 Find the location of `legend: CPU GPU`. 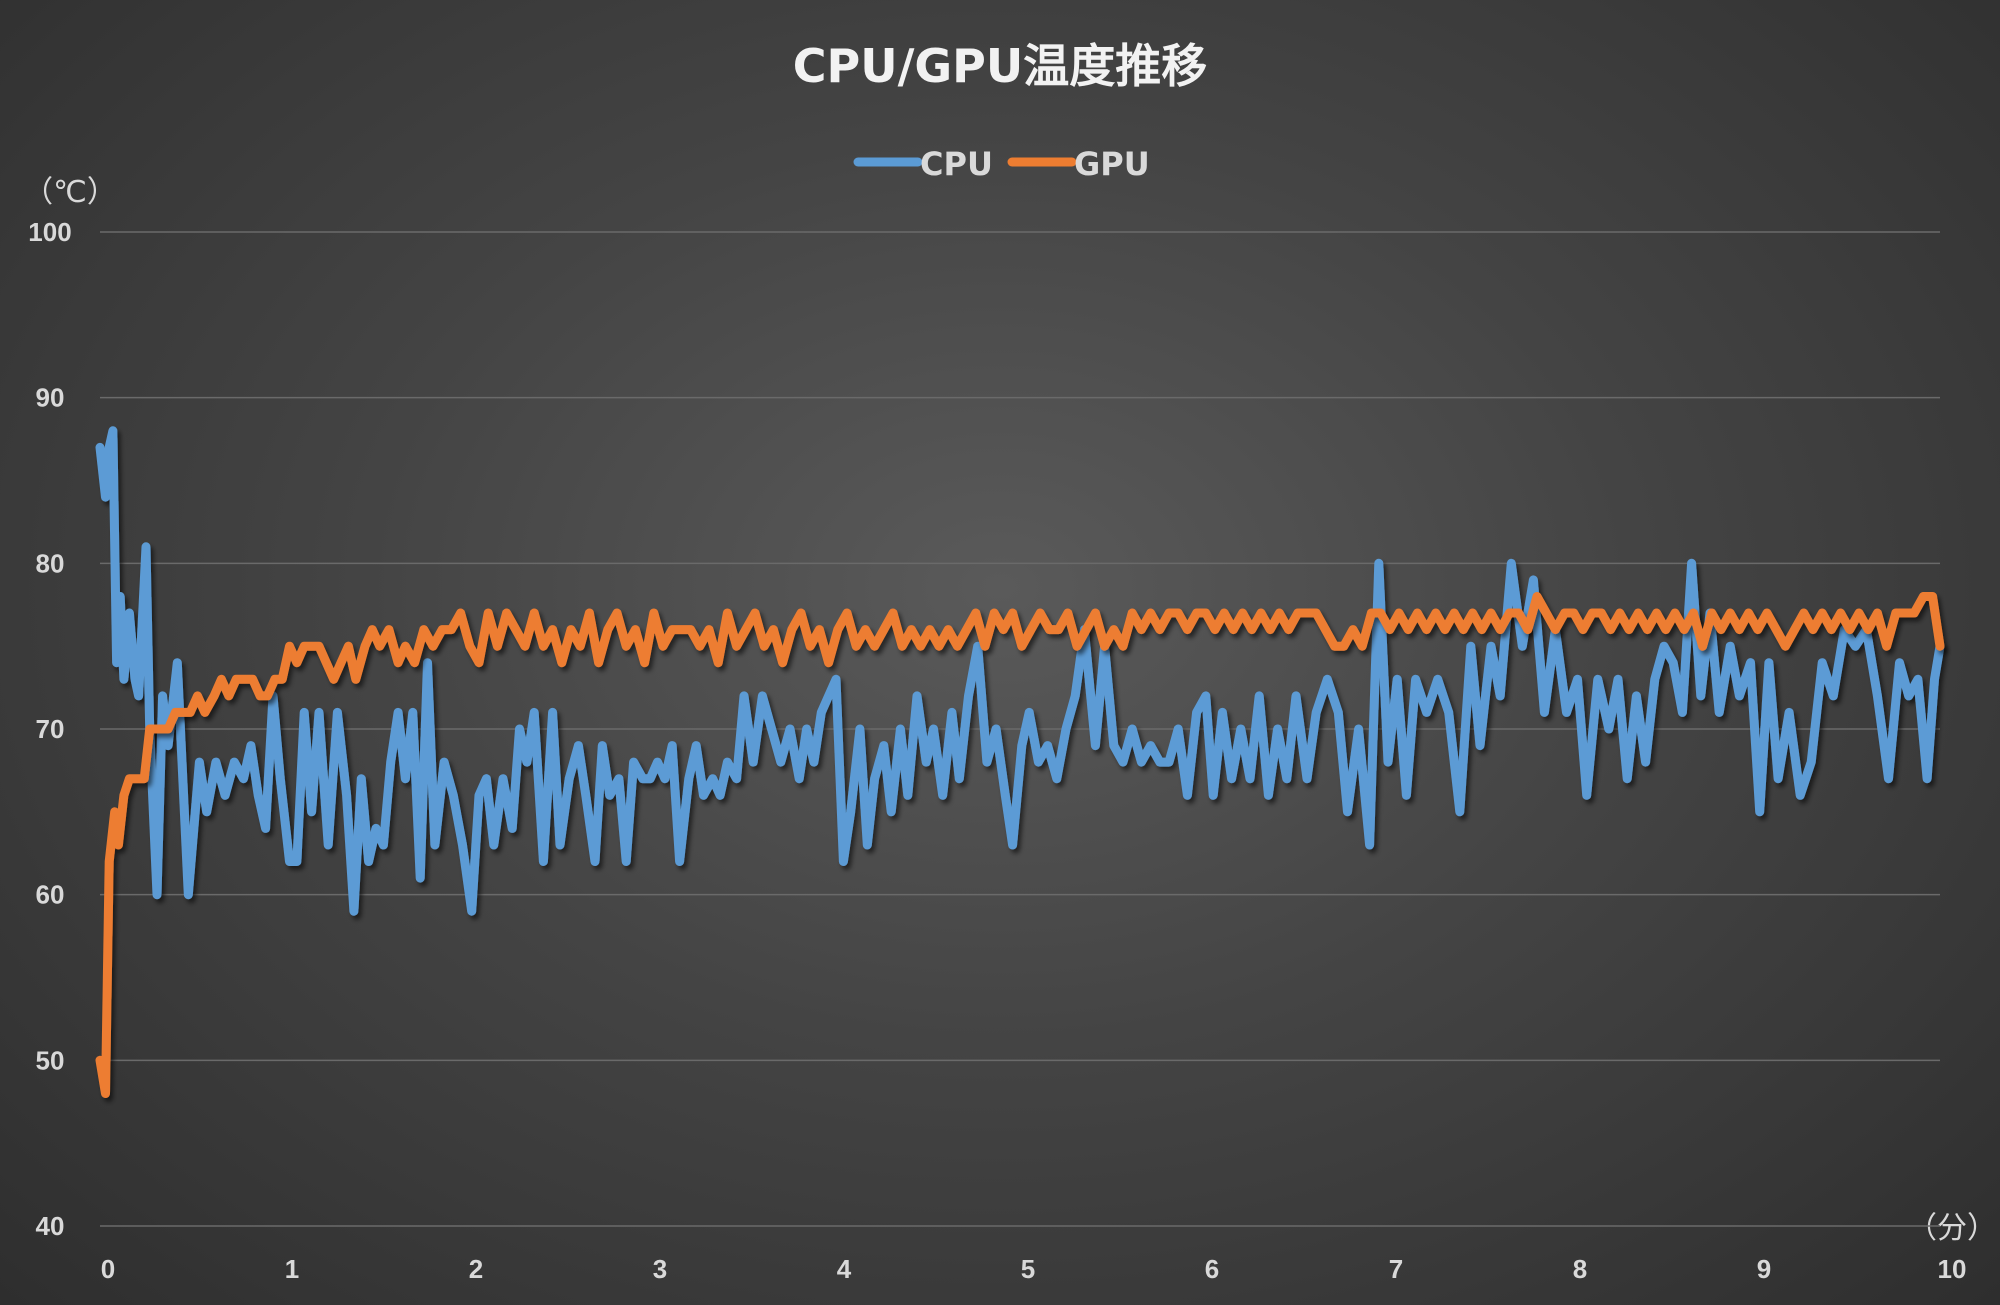

legend: CPU GPU is located at coordinates (1001, 164).